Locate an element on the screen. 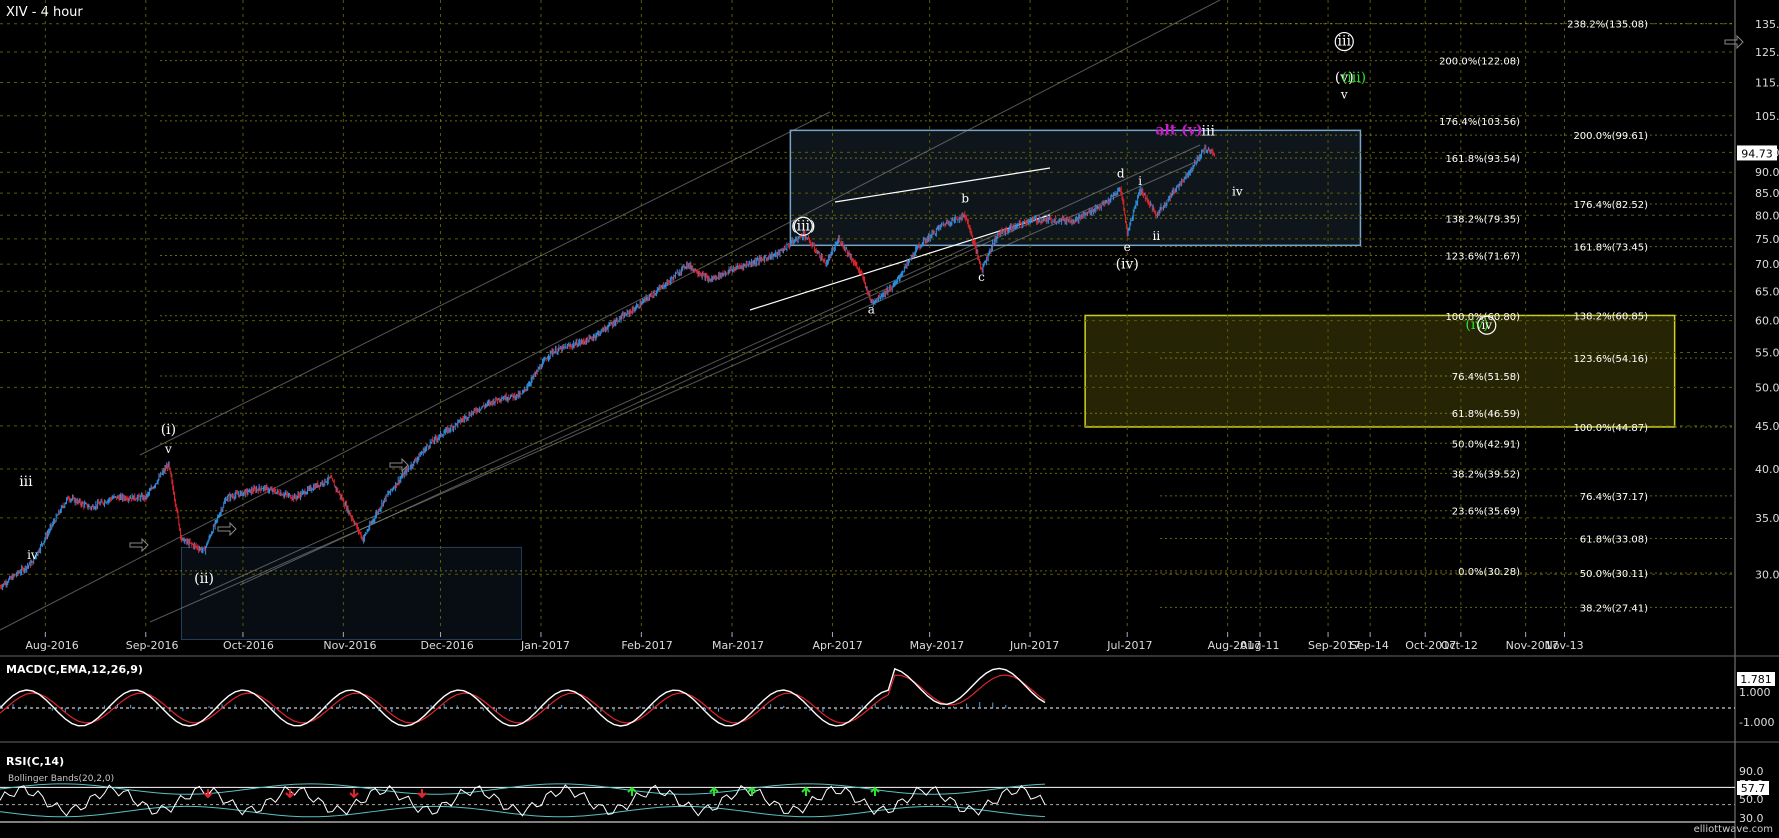 Image resolution: width=1779 pixels, height=838 pixels. price-tick-label: 70.00 is located at coordinates (1767, 264).